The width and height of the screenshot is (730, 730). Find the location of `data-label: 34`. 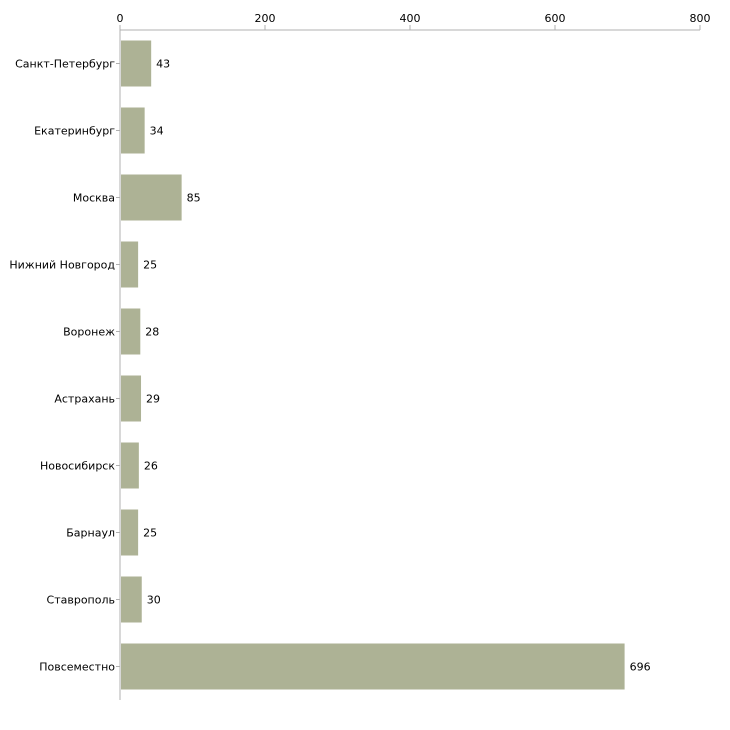

data-label: 34 is located at coordinates (157, 131).